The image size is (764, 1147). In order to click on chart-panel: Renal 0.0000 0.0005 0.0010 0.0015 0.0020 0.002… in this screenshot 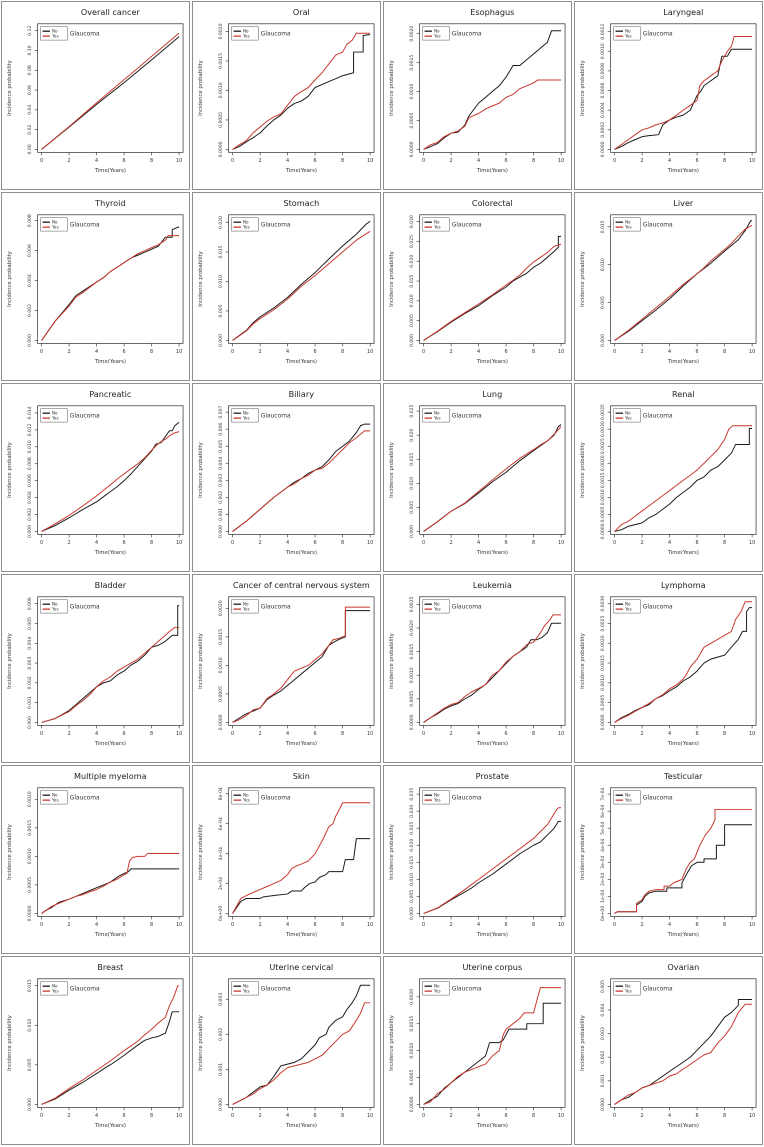, I will do `click(668, 477)`.